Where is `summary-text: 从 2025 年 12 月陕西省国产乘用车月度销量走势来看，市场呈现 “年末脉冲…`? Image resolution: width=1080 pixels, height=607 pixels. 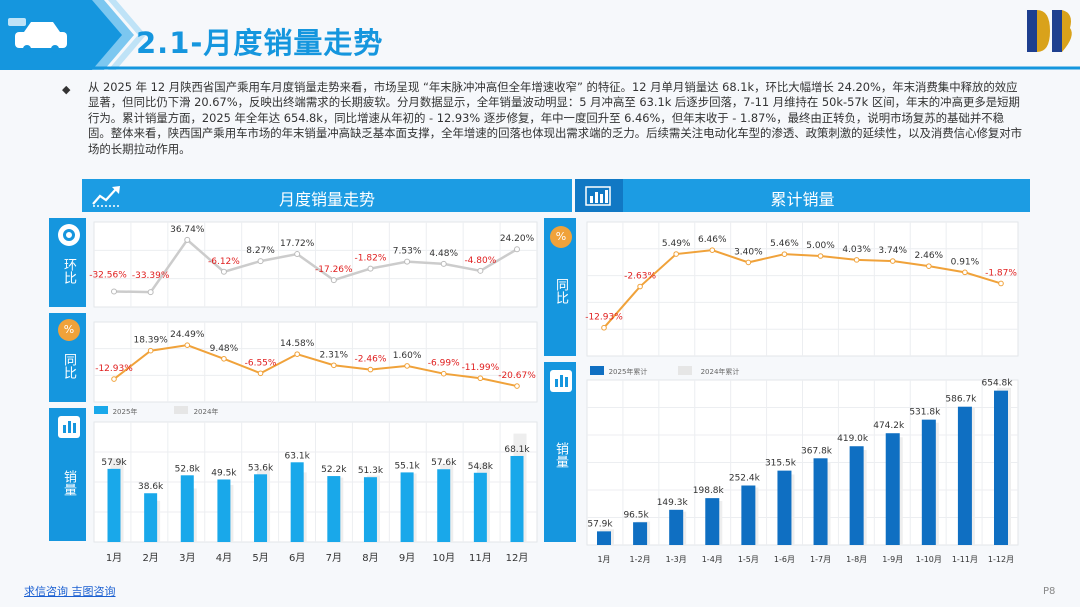 summary-text: 从 2025 年 12 月陕西省国产乘用车月度销量走势来看，市场呈现 “年末脉冲… is located at coordinates (555, 118).